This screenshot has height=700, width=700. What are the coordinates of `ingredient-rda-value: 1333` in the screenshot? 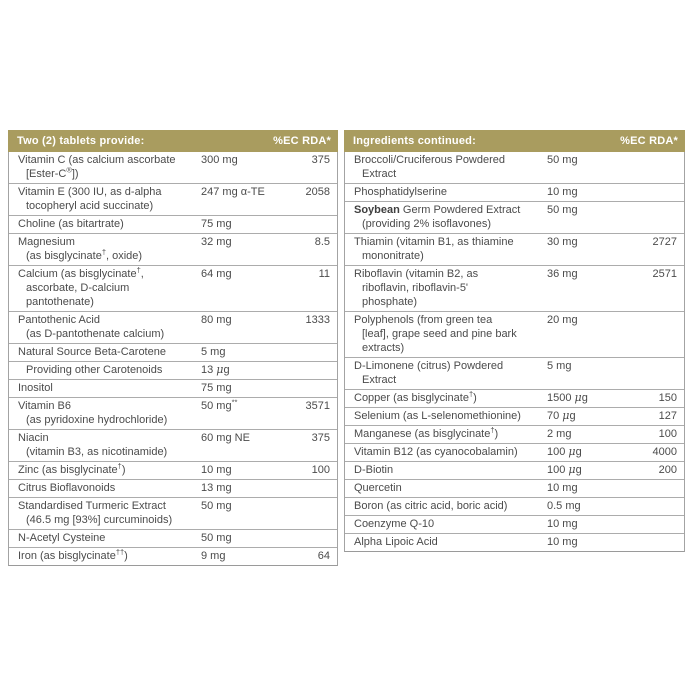 It's located at (317, 320).